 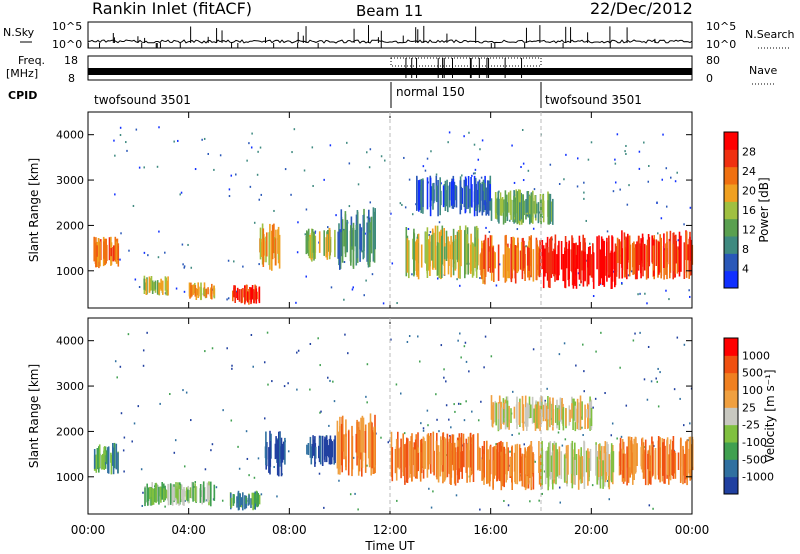 What do you see at coordinates (390, 67) in the screenshot?
I see `freq-trace` at bounding box center [390, 67].